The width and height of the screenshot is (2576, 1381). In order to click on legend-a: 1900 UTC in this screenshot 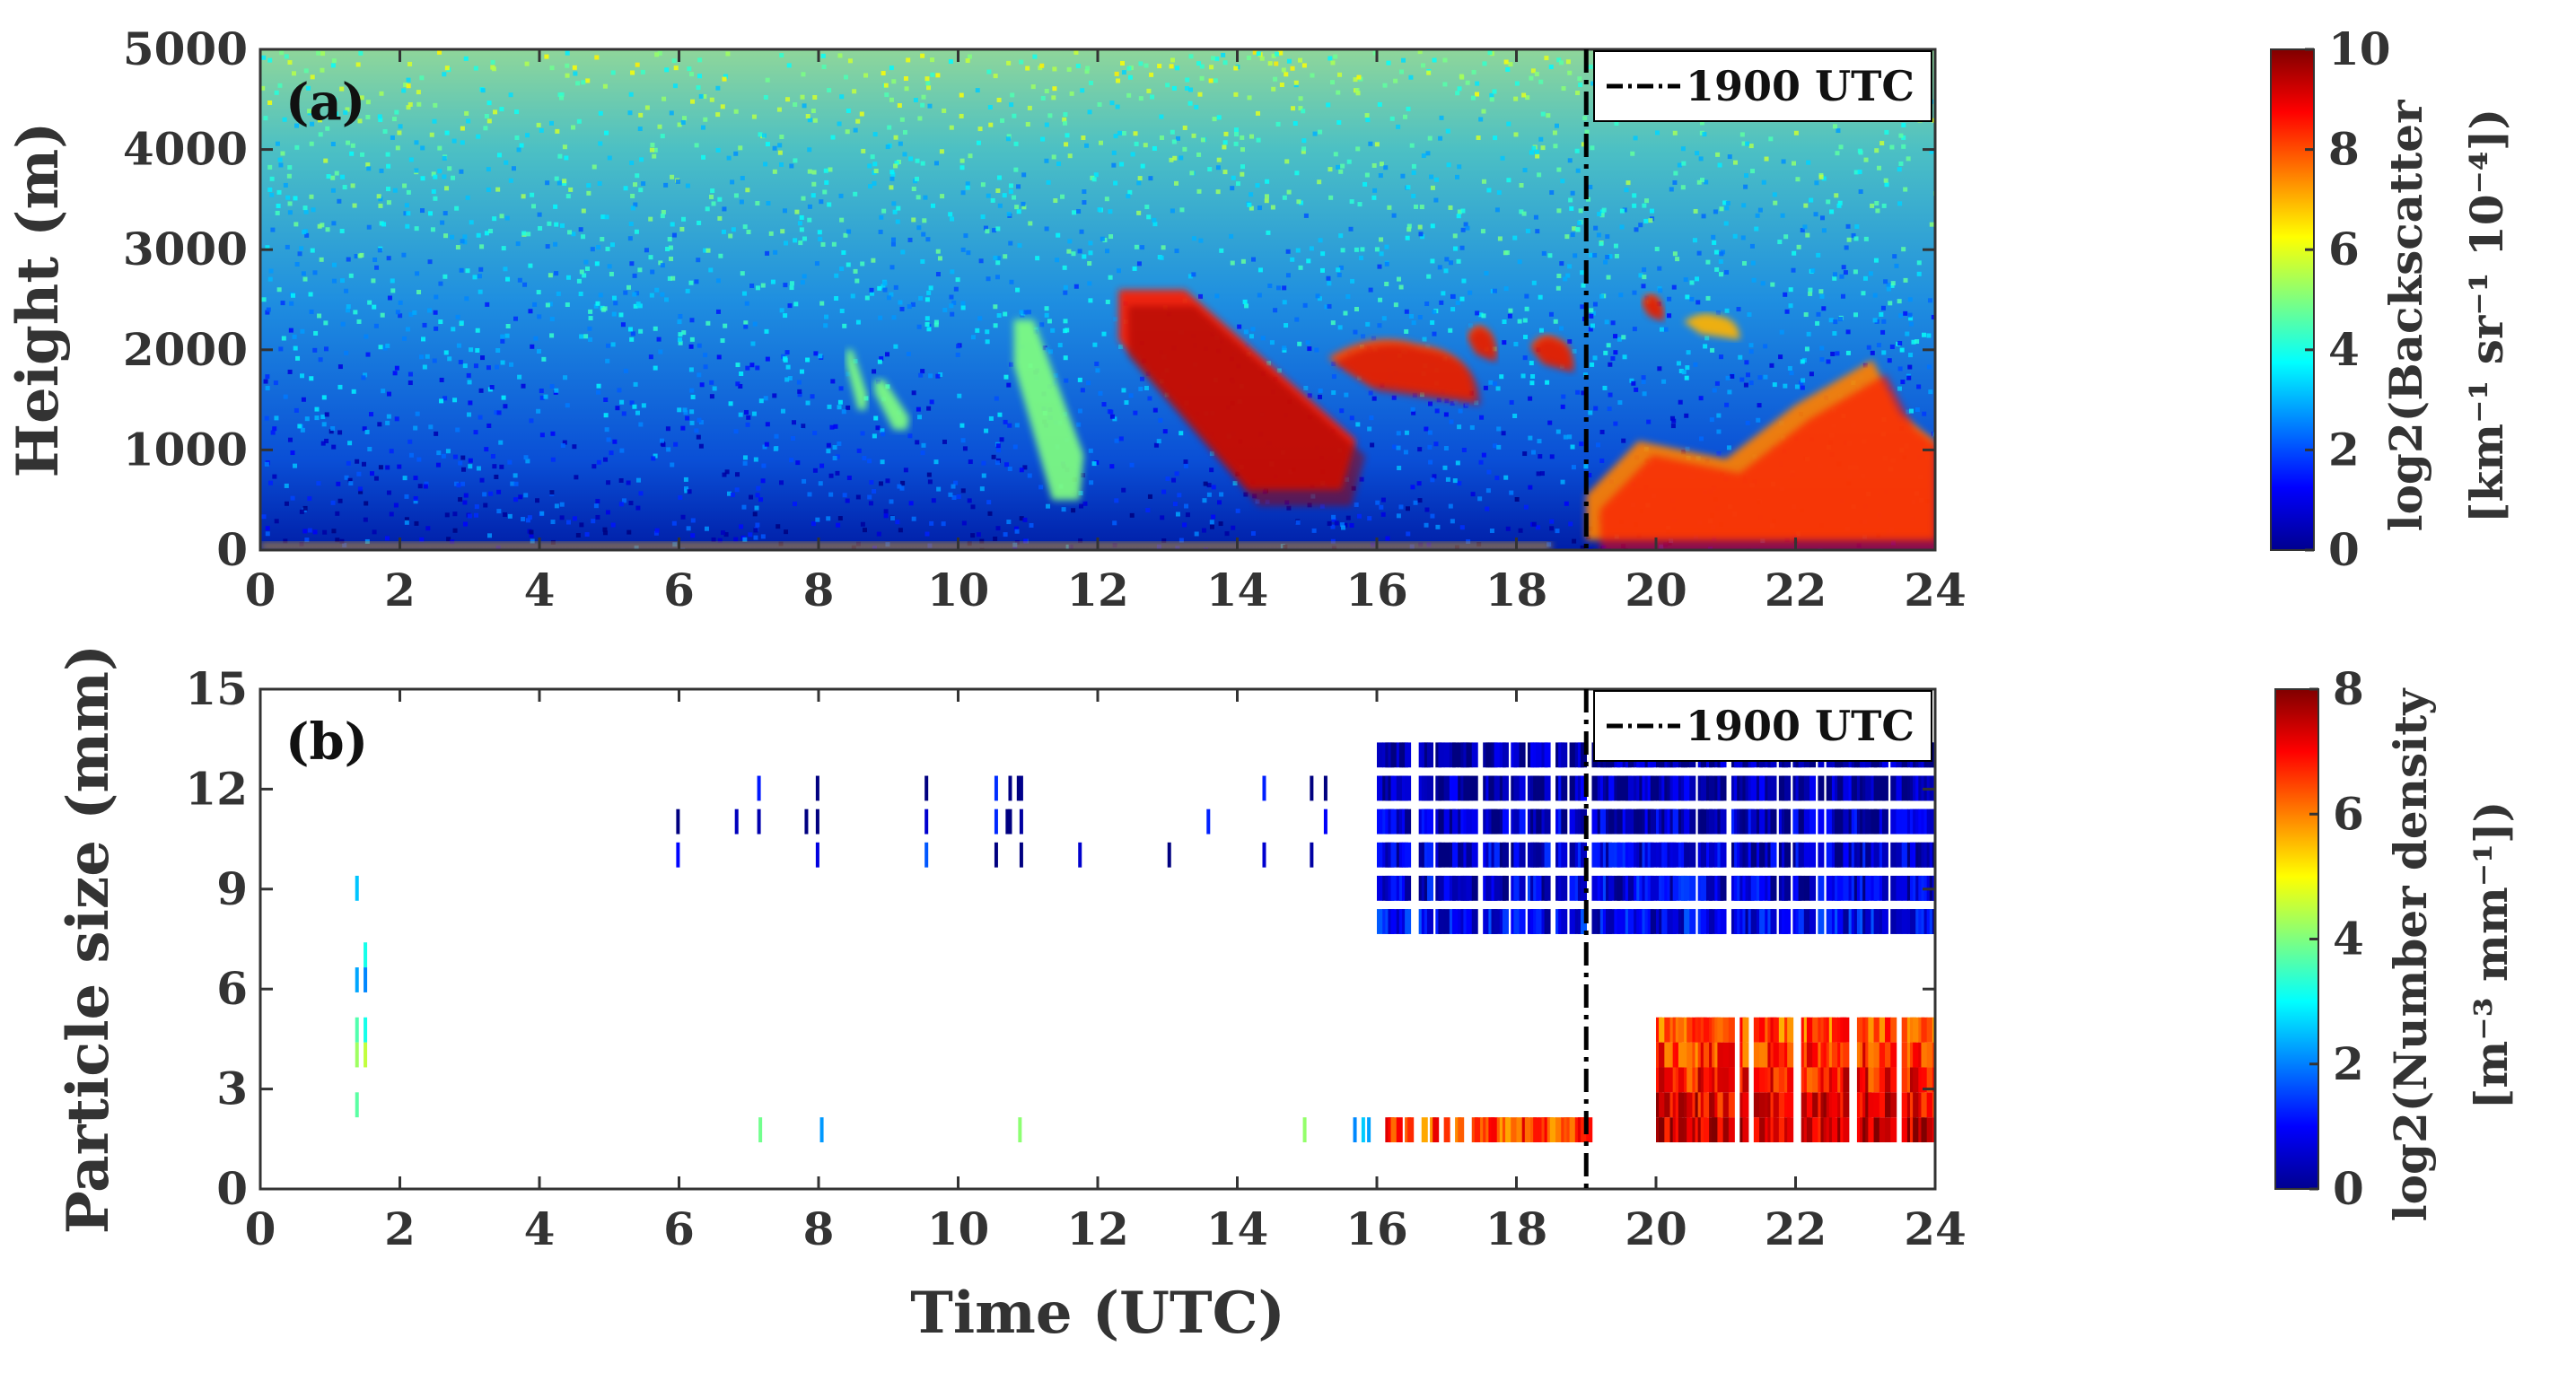, I will do `click(1762, 86)`.